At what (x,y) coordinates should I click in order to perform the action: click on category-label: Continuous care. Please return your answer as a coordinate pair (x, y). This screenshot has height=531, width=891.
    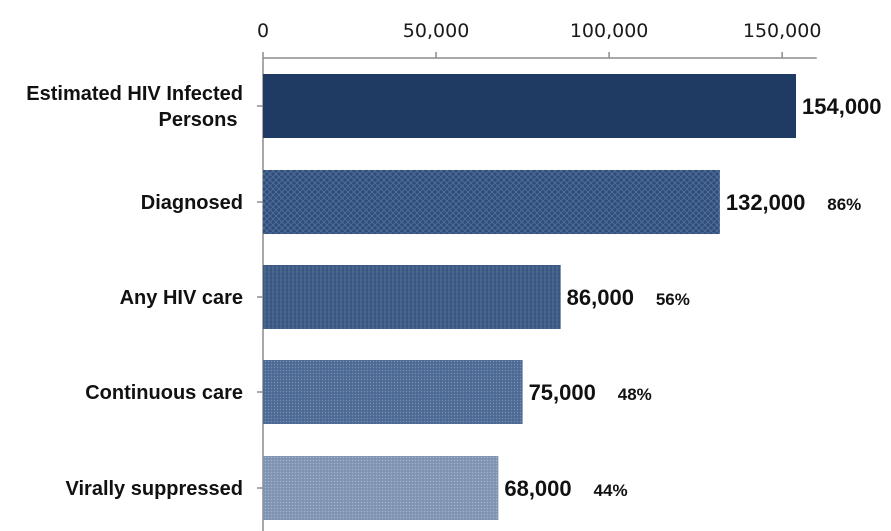
    Looking at the image, I should click on (164, 393).